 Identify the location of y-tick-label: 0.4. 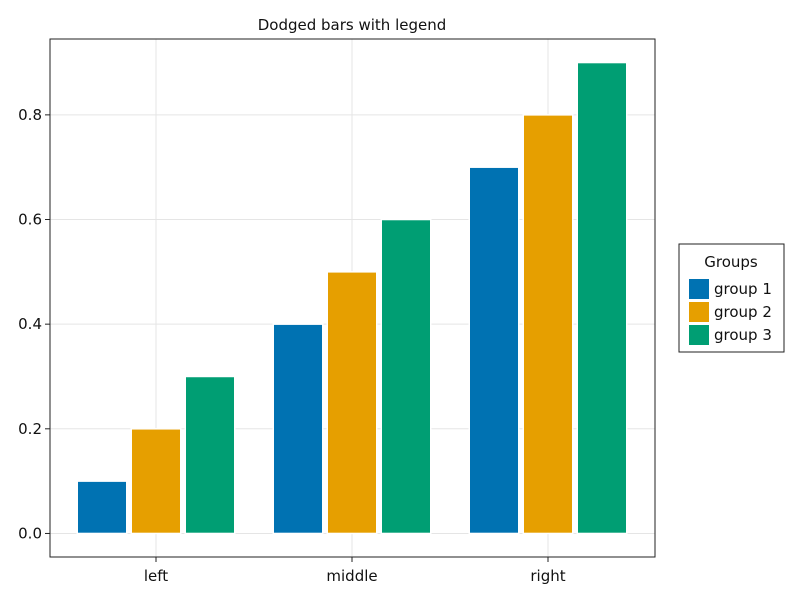
(30, 324).